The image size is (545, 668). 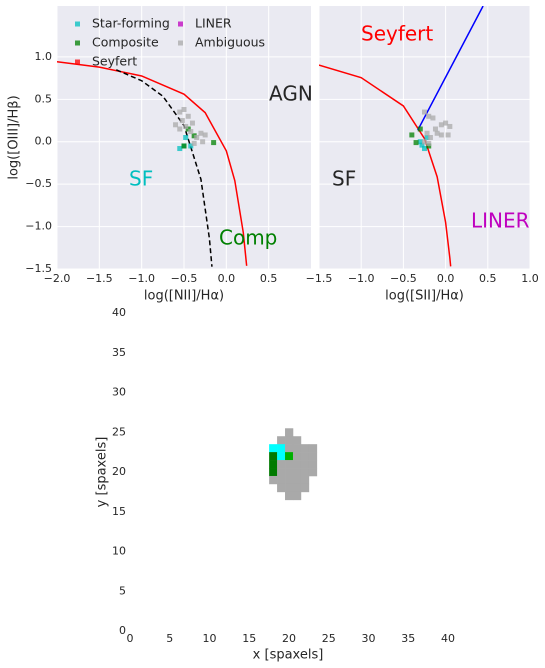 I want to click on x-tick-label: 1.0, so click(x=530, y=278).